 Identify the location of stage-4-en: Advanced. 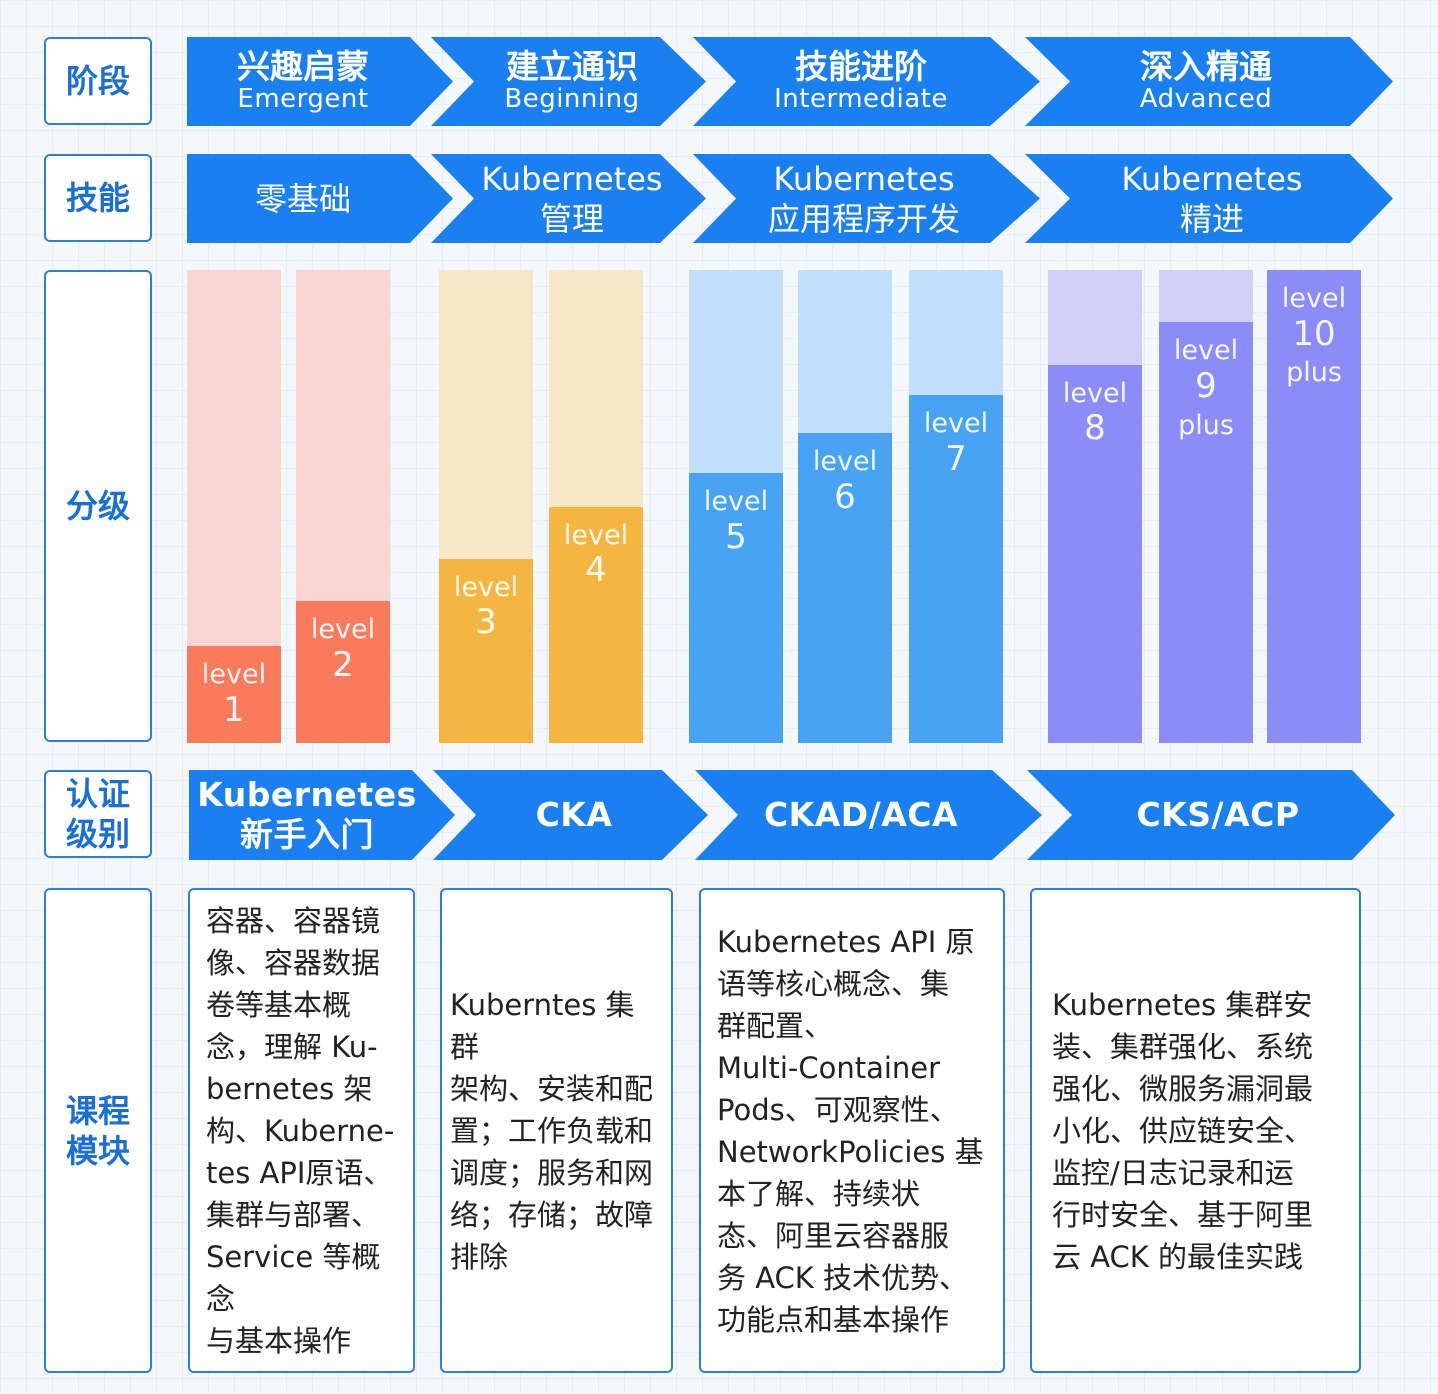
(1206, 99).